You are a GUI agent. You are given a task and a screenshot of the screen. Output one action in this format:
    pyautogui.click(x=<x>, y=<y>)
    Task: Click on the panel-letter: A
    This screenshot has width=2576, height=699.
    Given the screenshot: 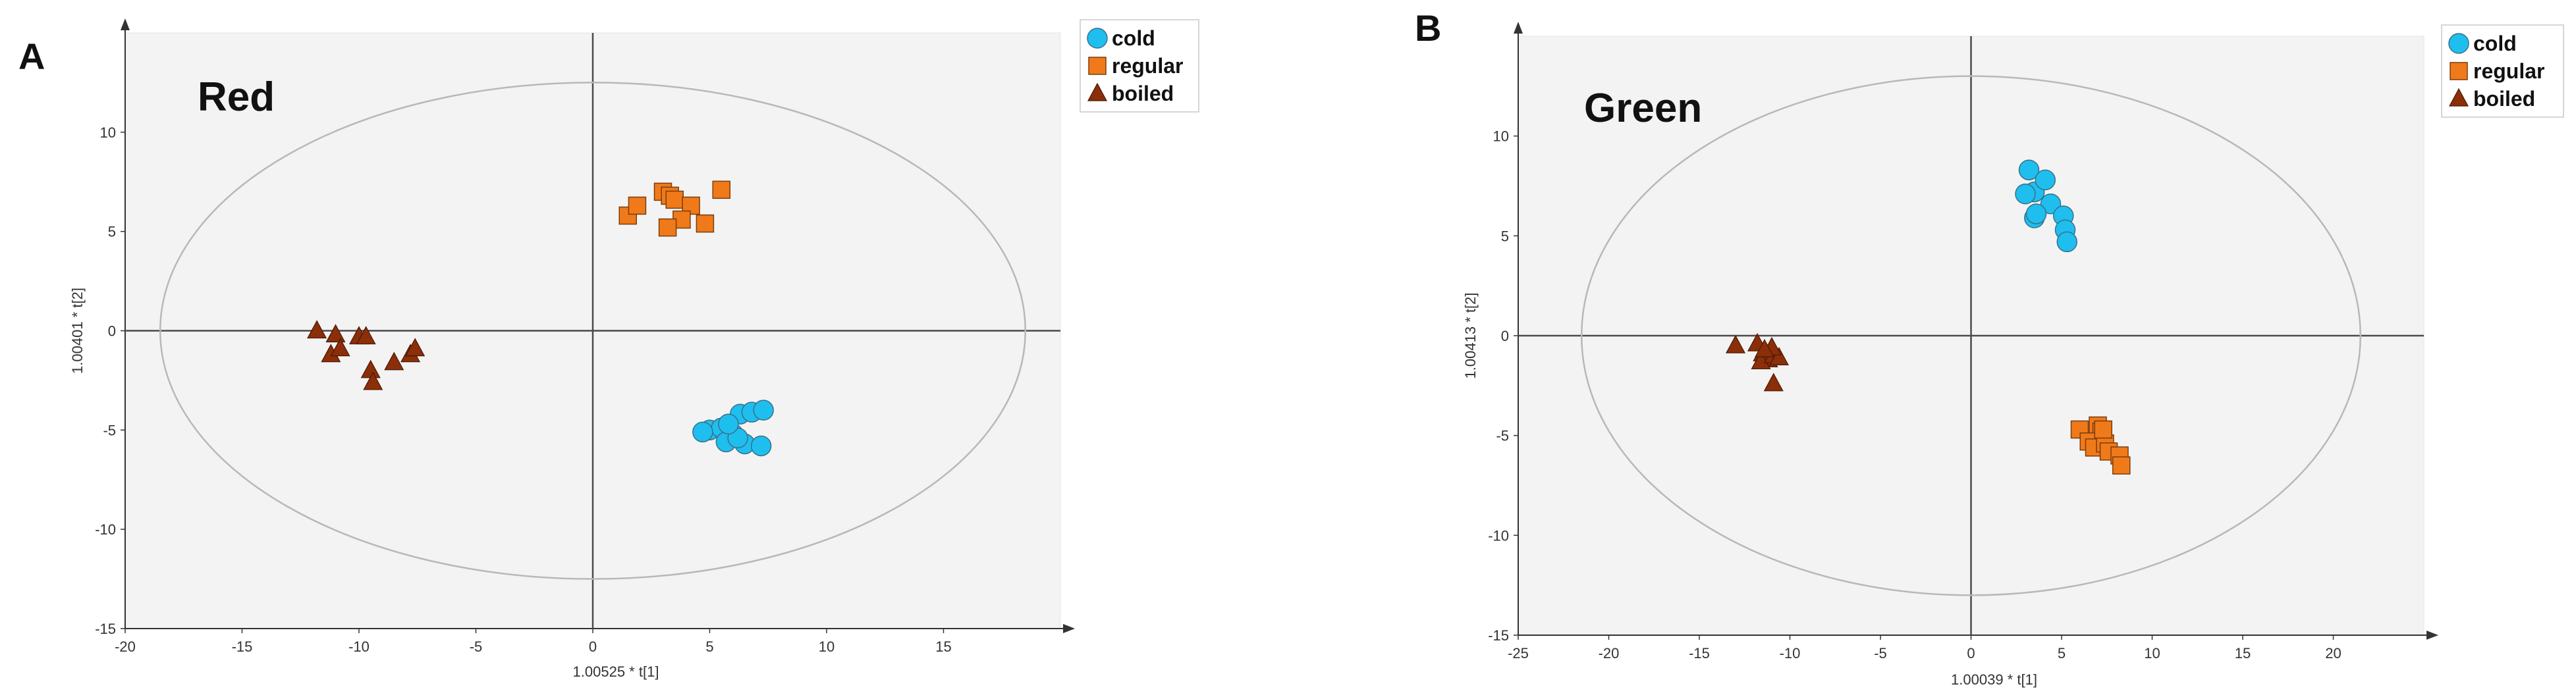 What is the action you would take?
    pyautogui.click(x=31, y=56)
    